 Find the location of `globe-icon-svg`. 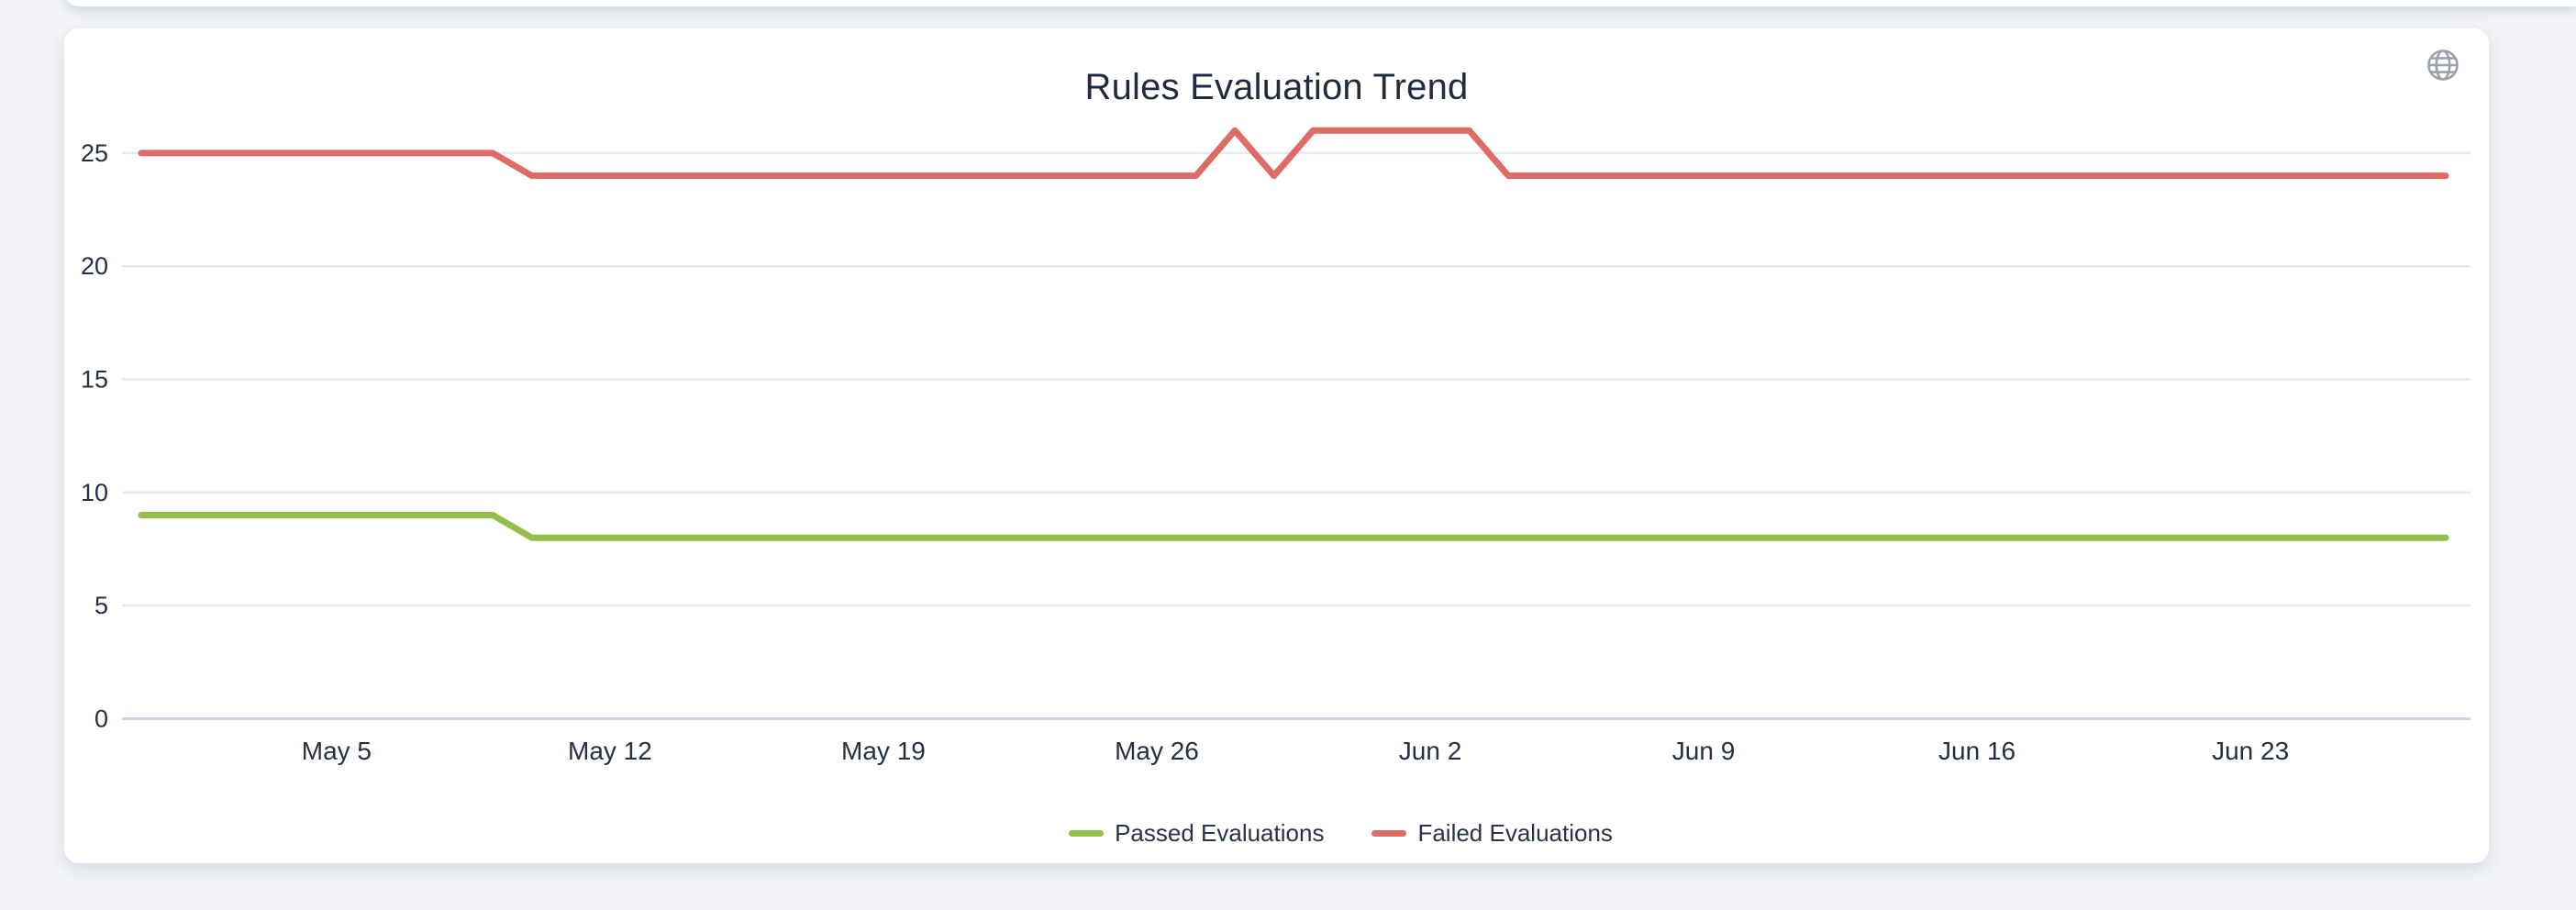

globe-icon-svg is located at coordinates (2443, 65).